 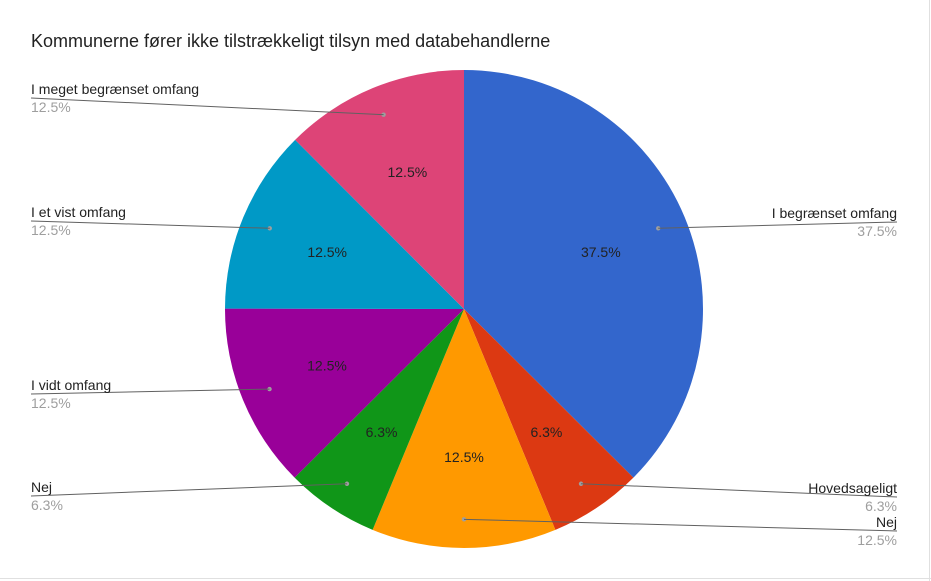 I want to click on callout-category-label: I begrænset omfang, so click(x=834, y=213).